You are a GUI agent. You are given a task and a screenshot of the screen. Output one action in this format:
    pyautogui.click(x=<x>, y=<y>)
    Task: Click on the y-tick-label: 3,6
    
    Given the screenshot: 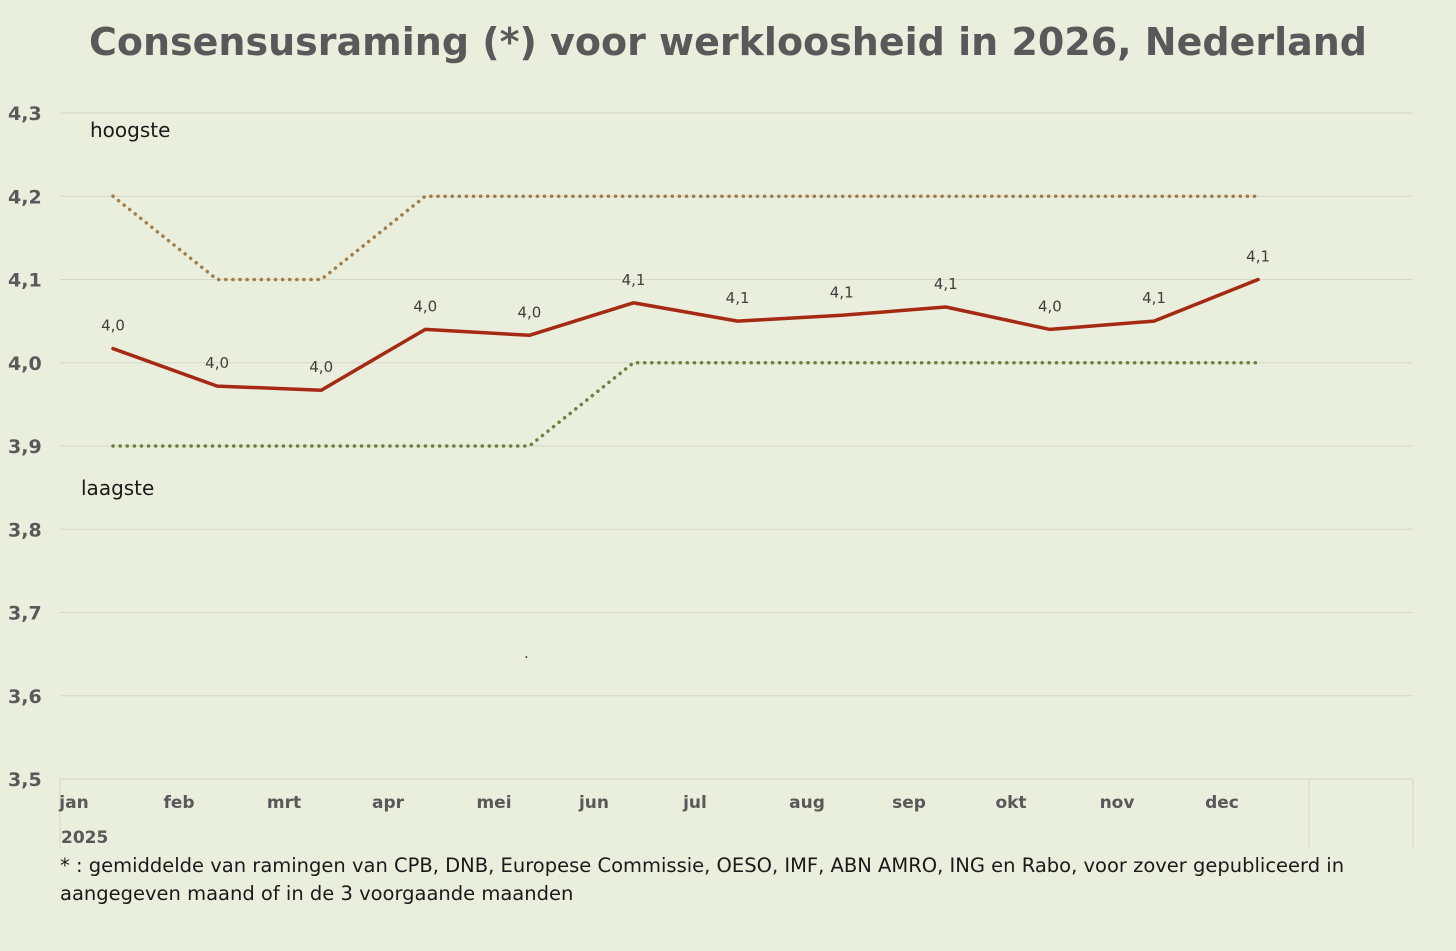 What is the action you would take?
    pyautogui.click(x=25, y=697)
    